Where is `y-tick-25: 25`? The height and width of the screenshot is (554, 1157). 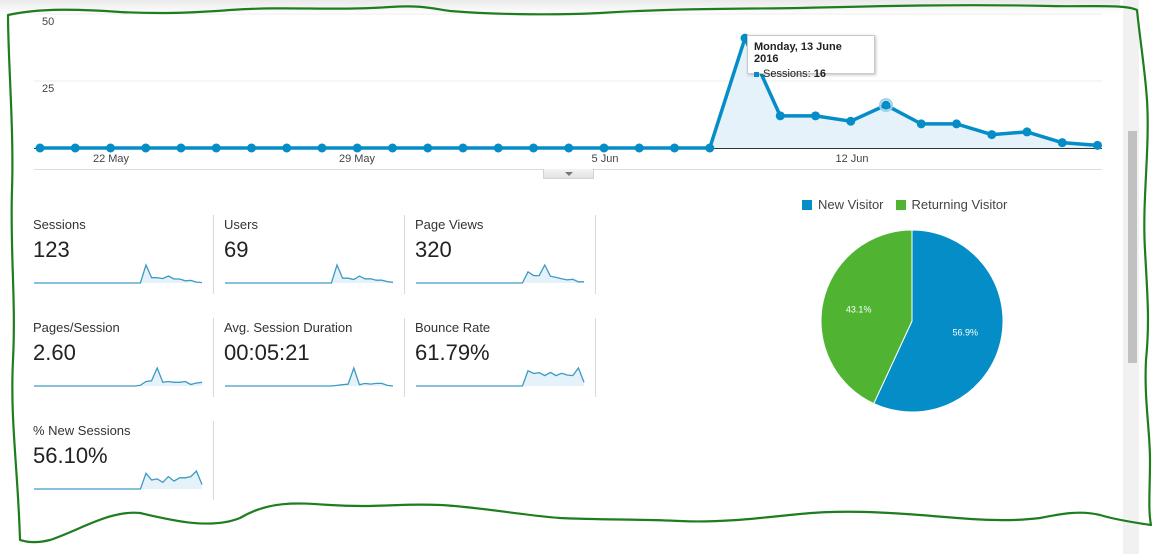 y-tick-25: 25 is located at coordinates (48, 89).